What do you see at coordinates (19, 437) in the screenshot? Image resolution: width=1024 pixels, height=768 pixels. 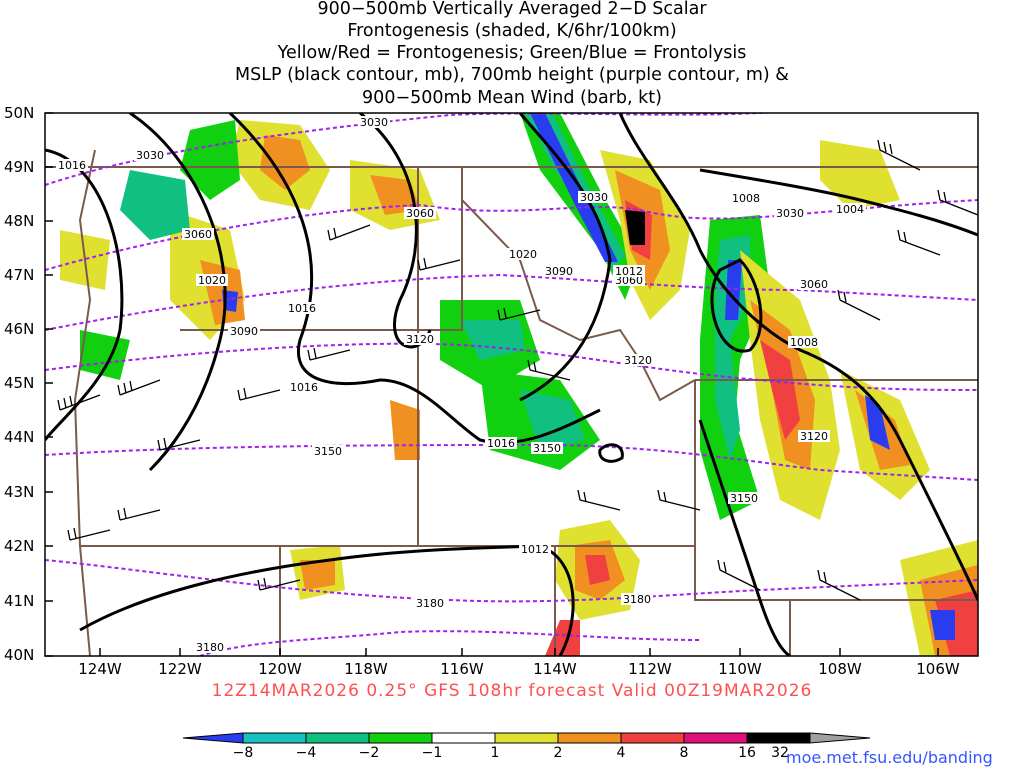 I see `lat-label: 44N` at bounding box center [19, 437].